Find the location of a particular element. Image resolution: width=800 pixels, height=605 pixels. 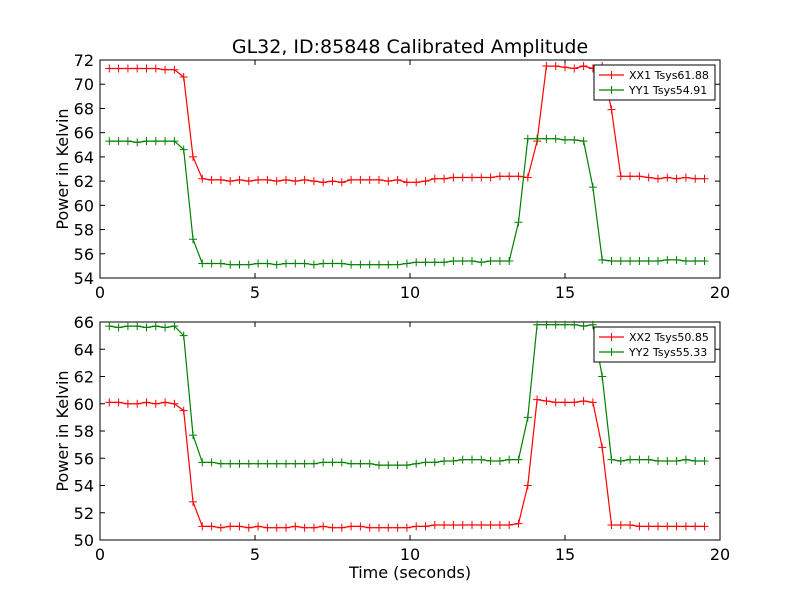

y-tick-label: 66 is located at coordinates (84, 322).